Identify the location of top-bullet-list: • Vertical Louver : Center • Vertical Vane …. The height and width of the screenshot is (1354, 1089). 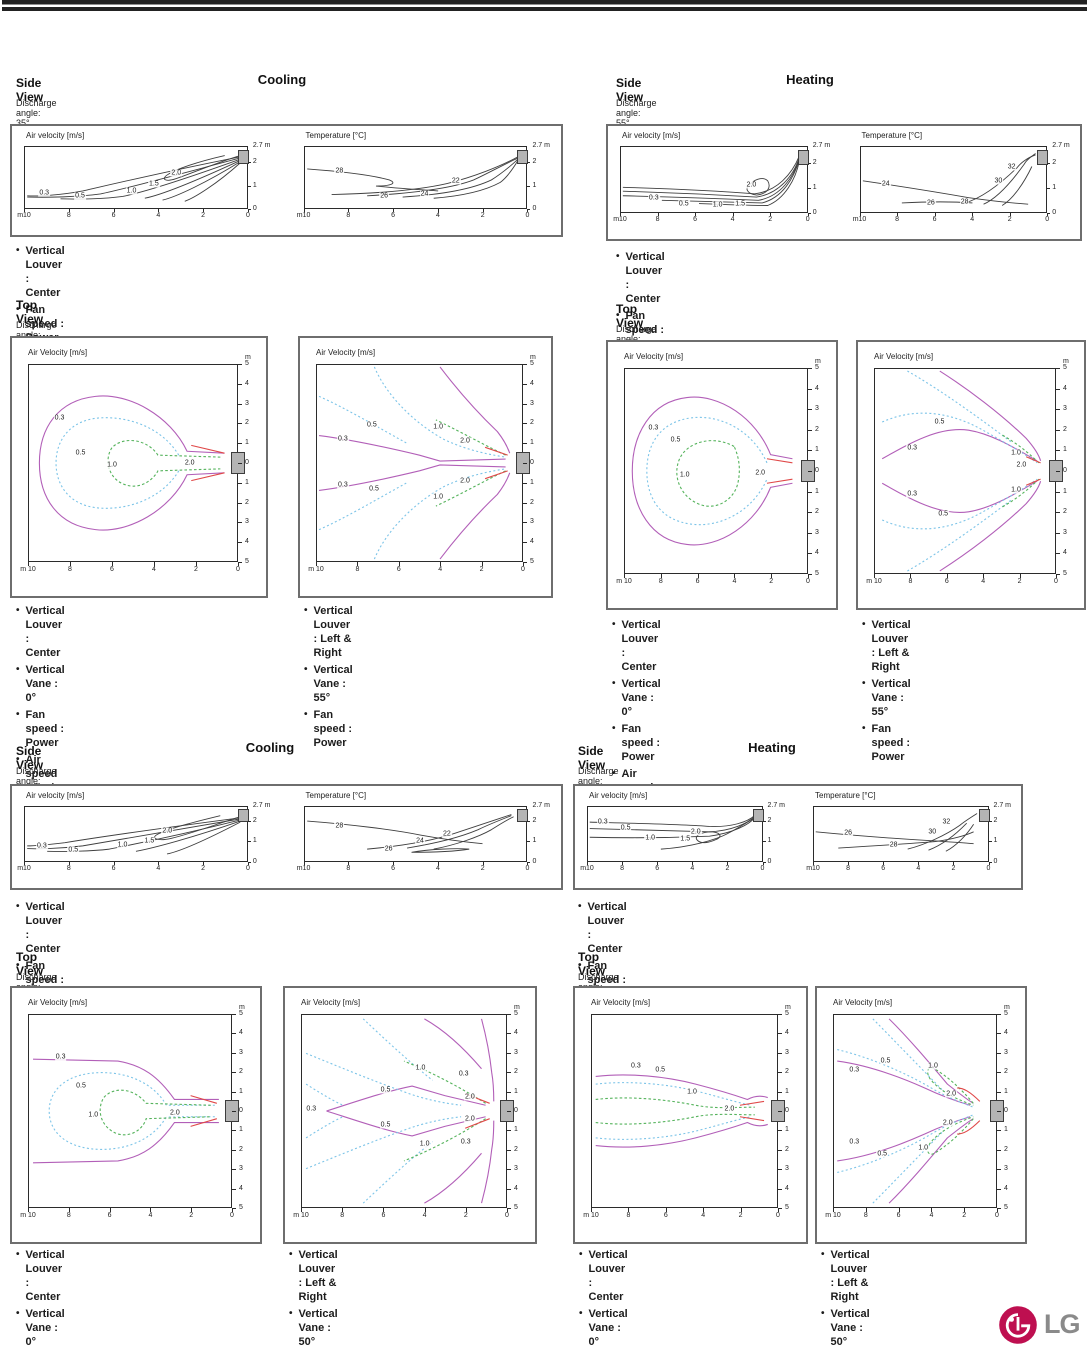
(40, 1301).